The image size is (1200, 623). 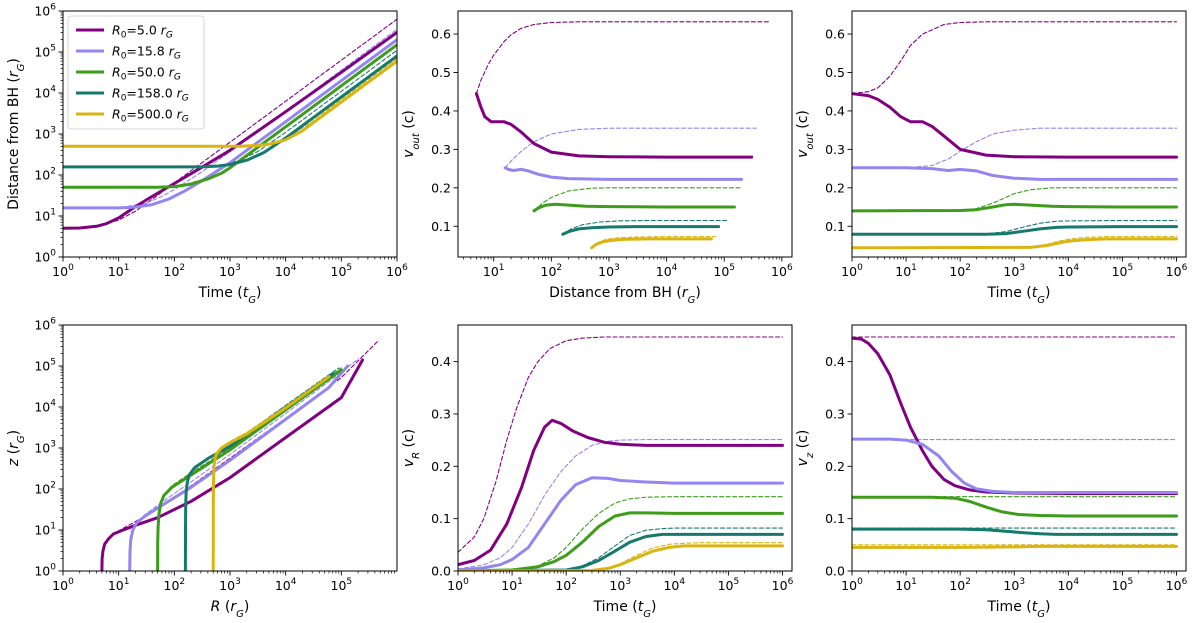 What do you see at coordinates (246, 293) in the screenshot?
I see `label-part-var: t` at bounding box center [246, 293].